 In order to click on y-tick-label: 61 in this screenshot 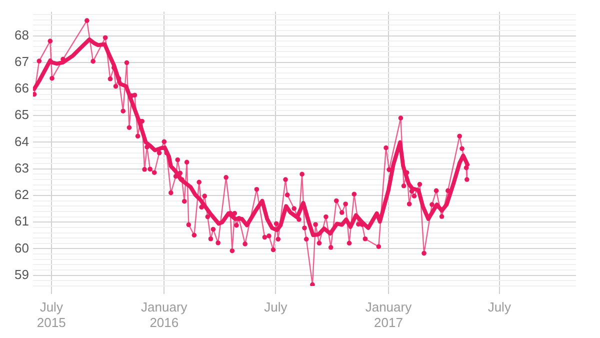, I will do `click(21, 221)`.